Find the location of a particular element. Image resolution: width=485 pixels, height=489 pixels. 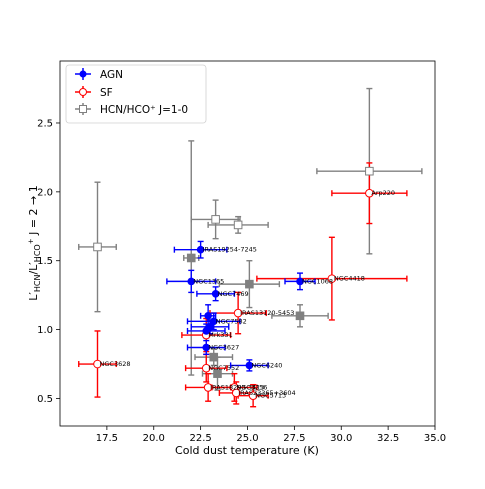

point-label: IRAS18293-3413 is located at coordinates (237, 387).